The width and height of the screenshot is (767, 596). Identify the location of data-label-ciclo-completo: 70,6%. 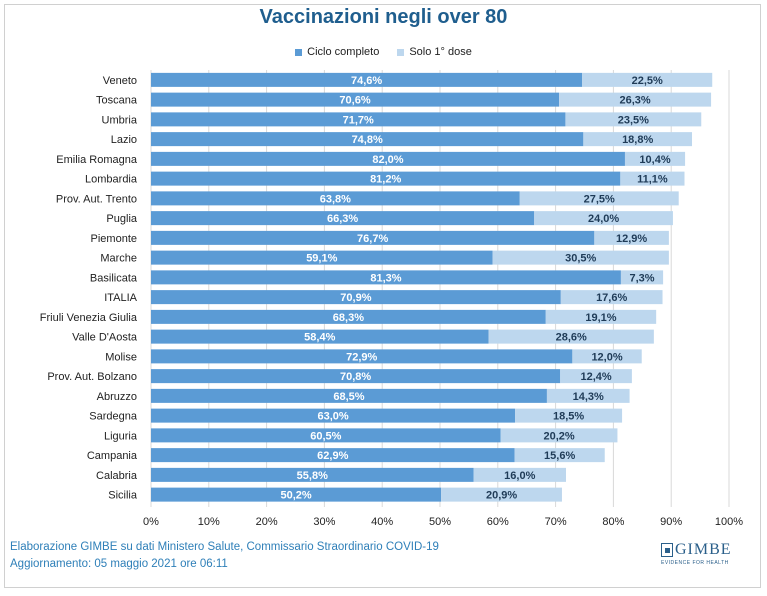
(354, 101).